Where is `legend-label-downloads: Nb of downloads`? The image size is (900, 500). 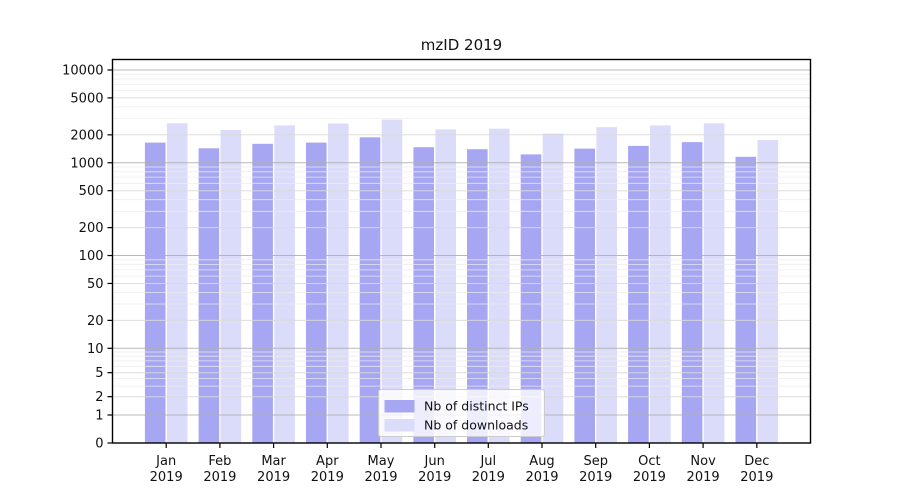 legend-label-downloads: Nb of downloads is located at coordinates (476, 425).